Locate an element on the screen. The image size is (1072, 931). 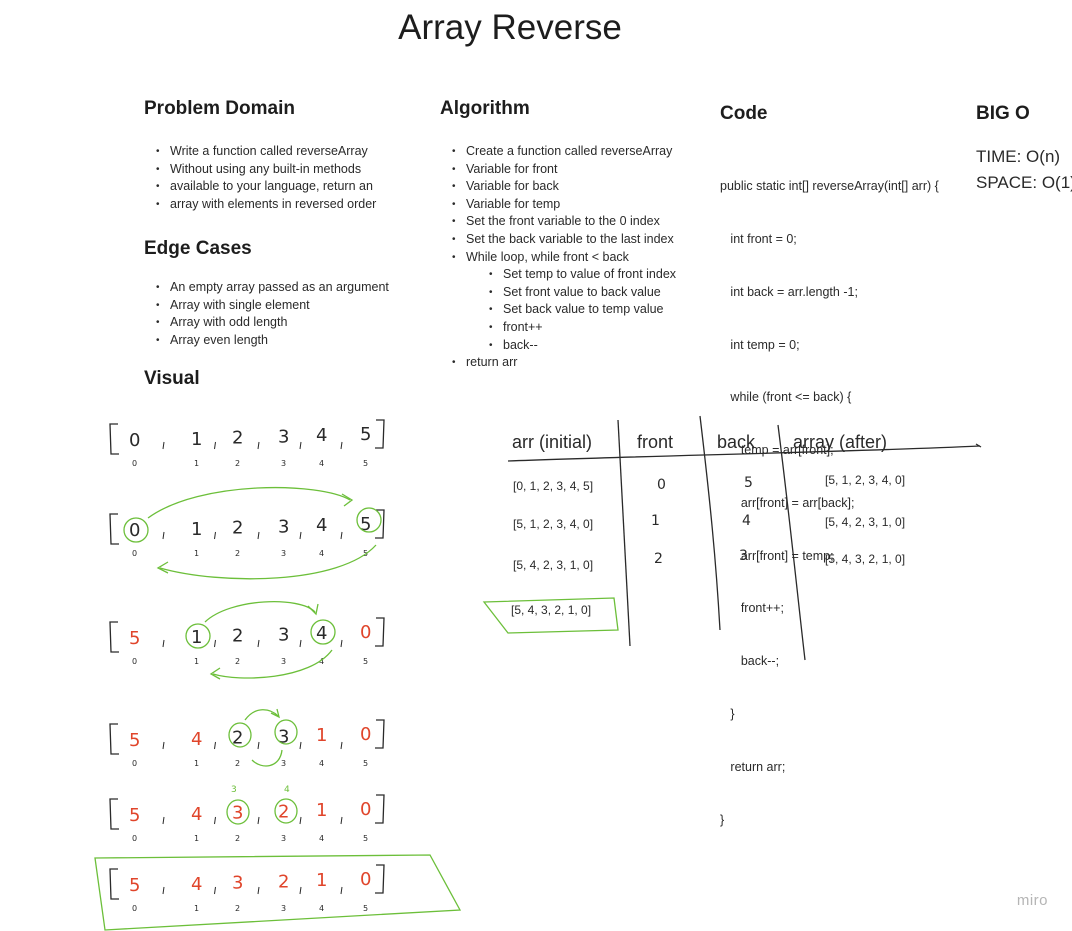
miro-watermark: miro is located at coordinates (1032, 900).